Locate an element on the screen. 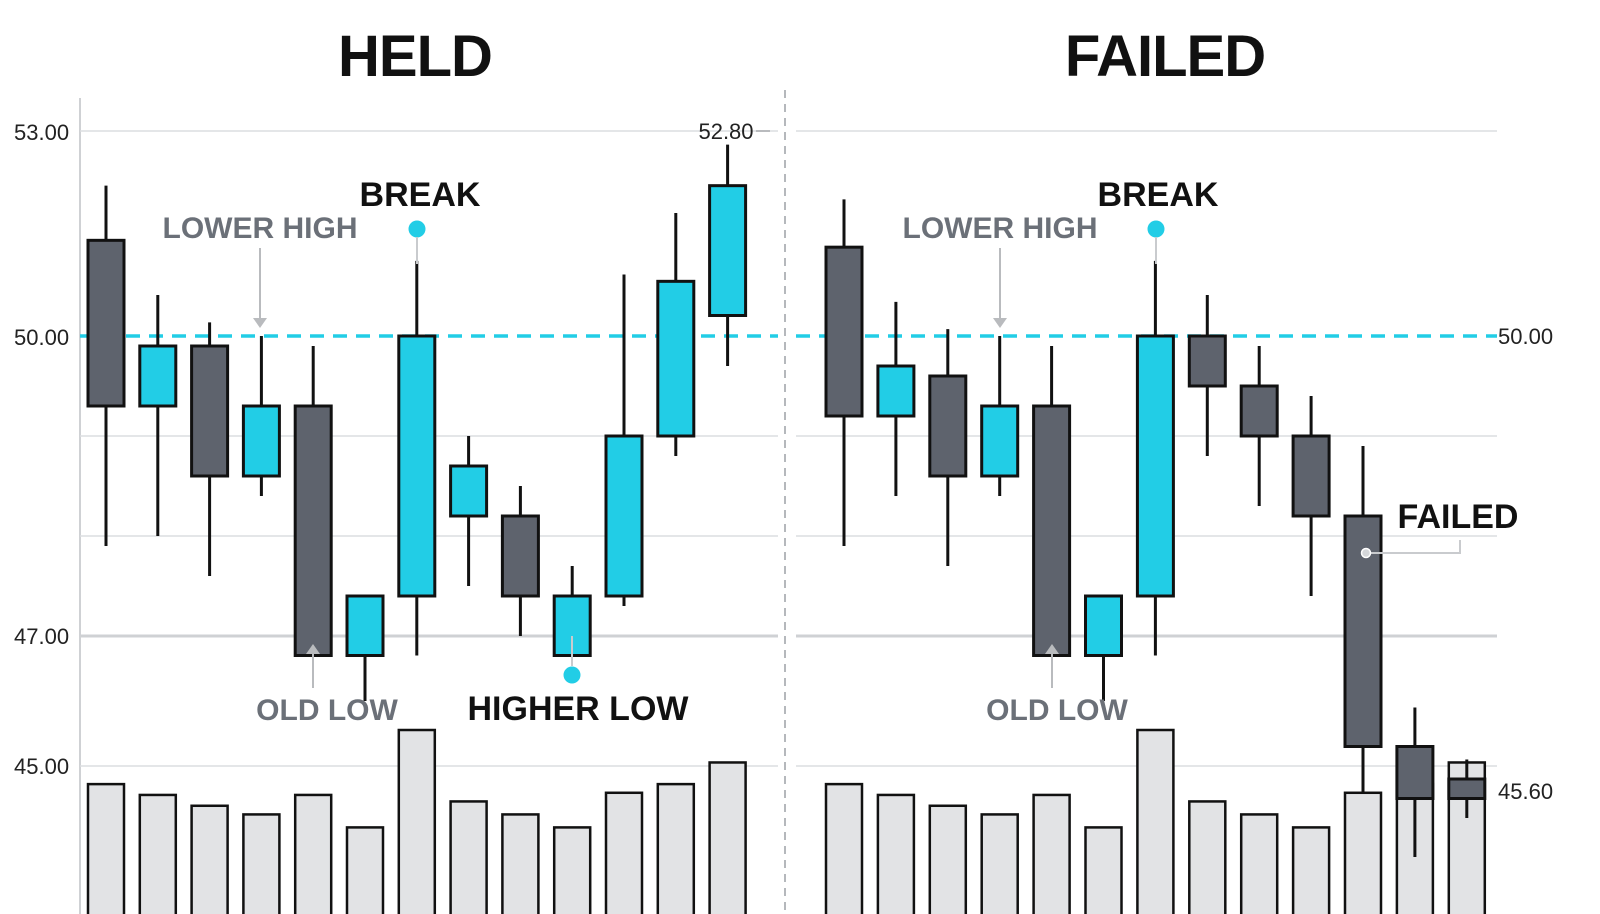 The width and height of the screenshot is (1600, 914). value-label-reference: 50.00 is located at coordinates (1525, 336).